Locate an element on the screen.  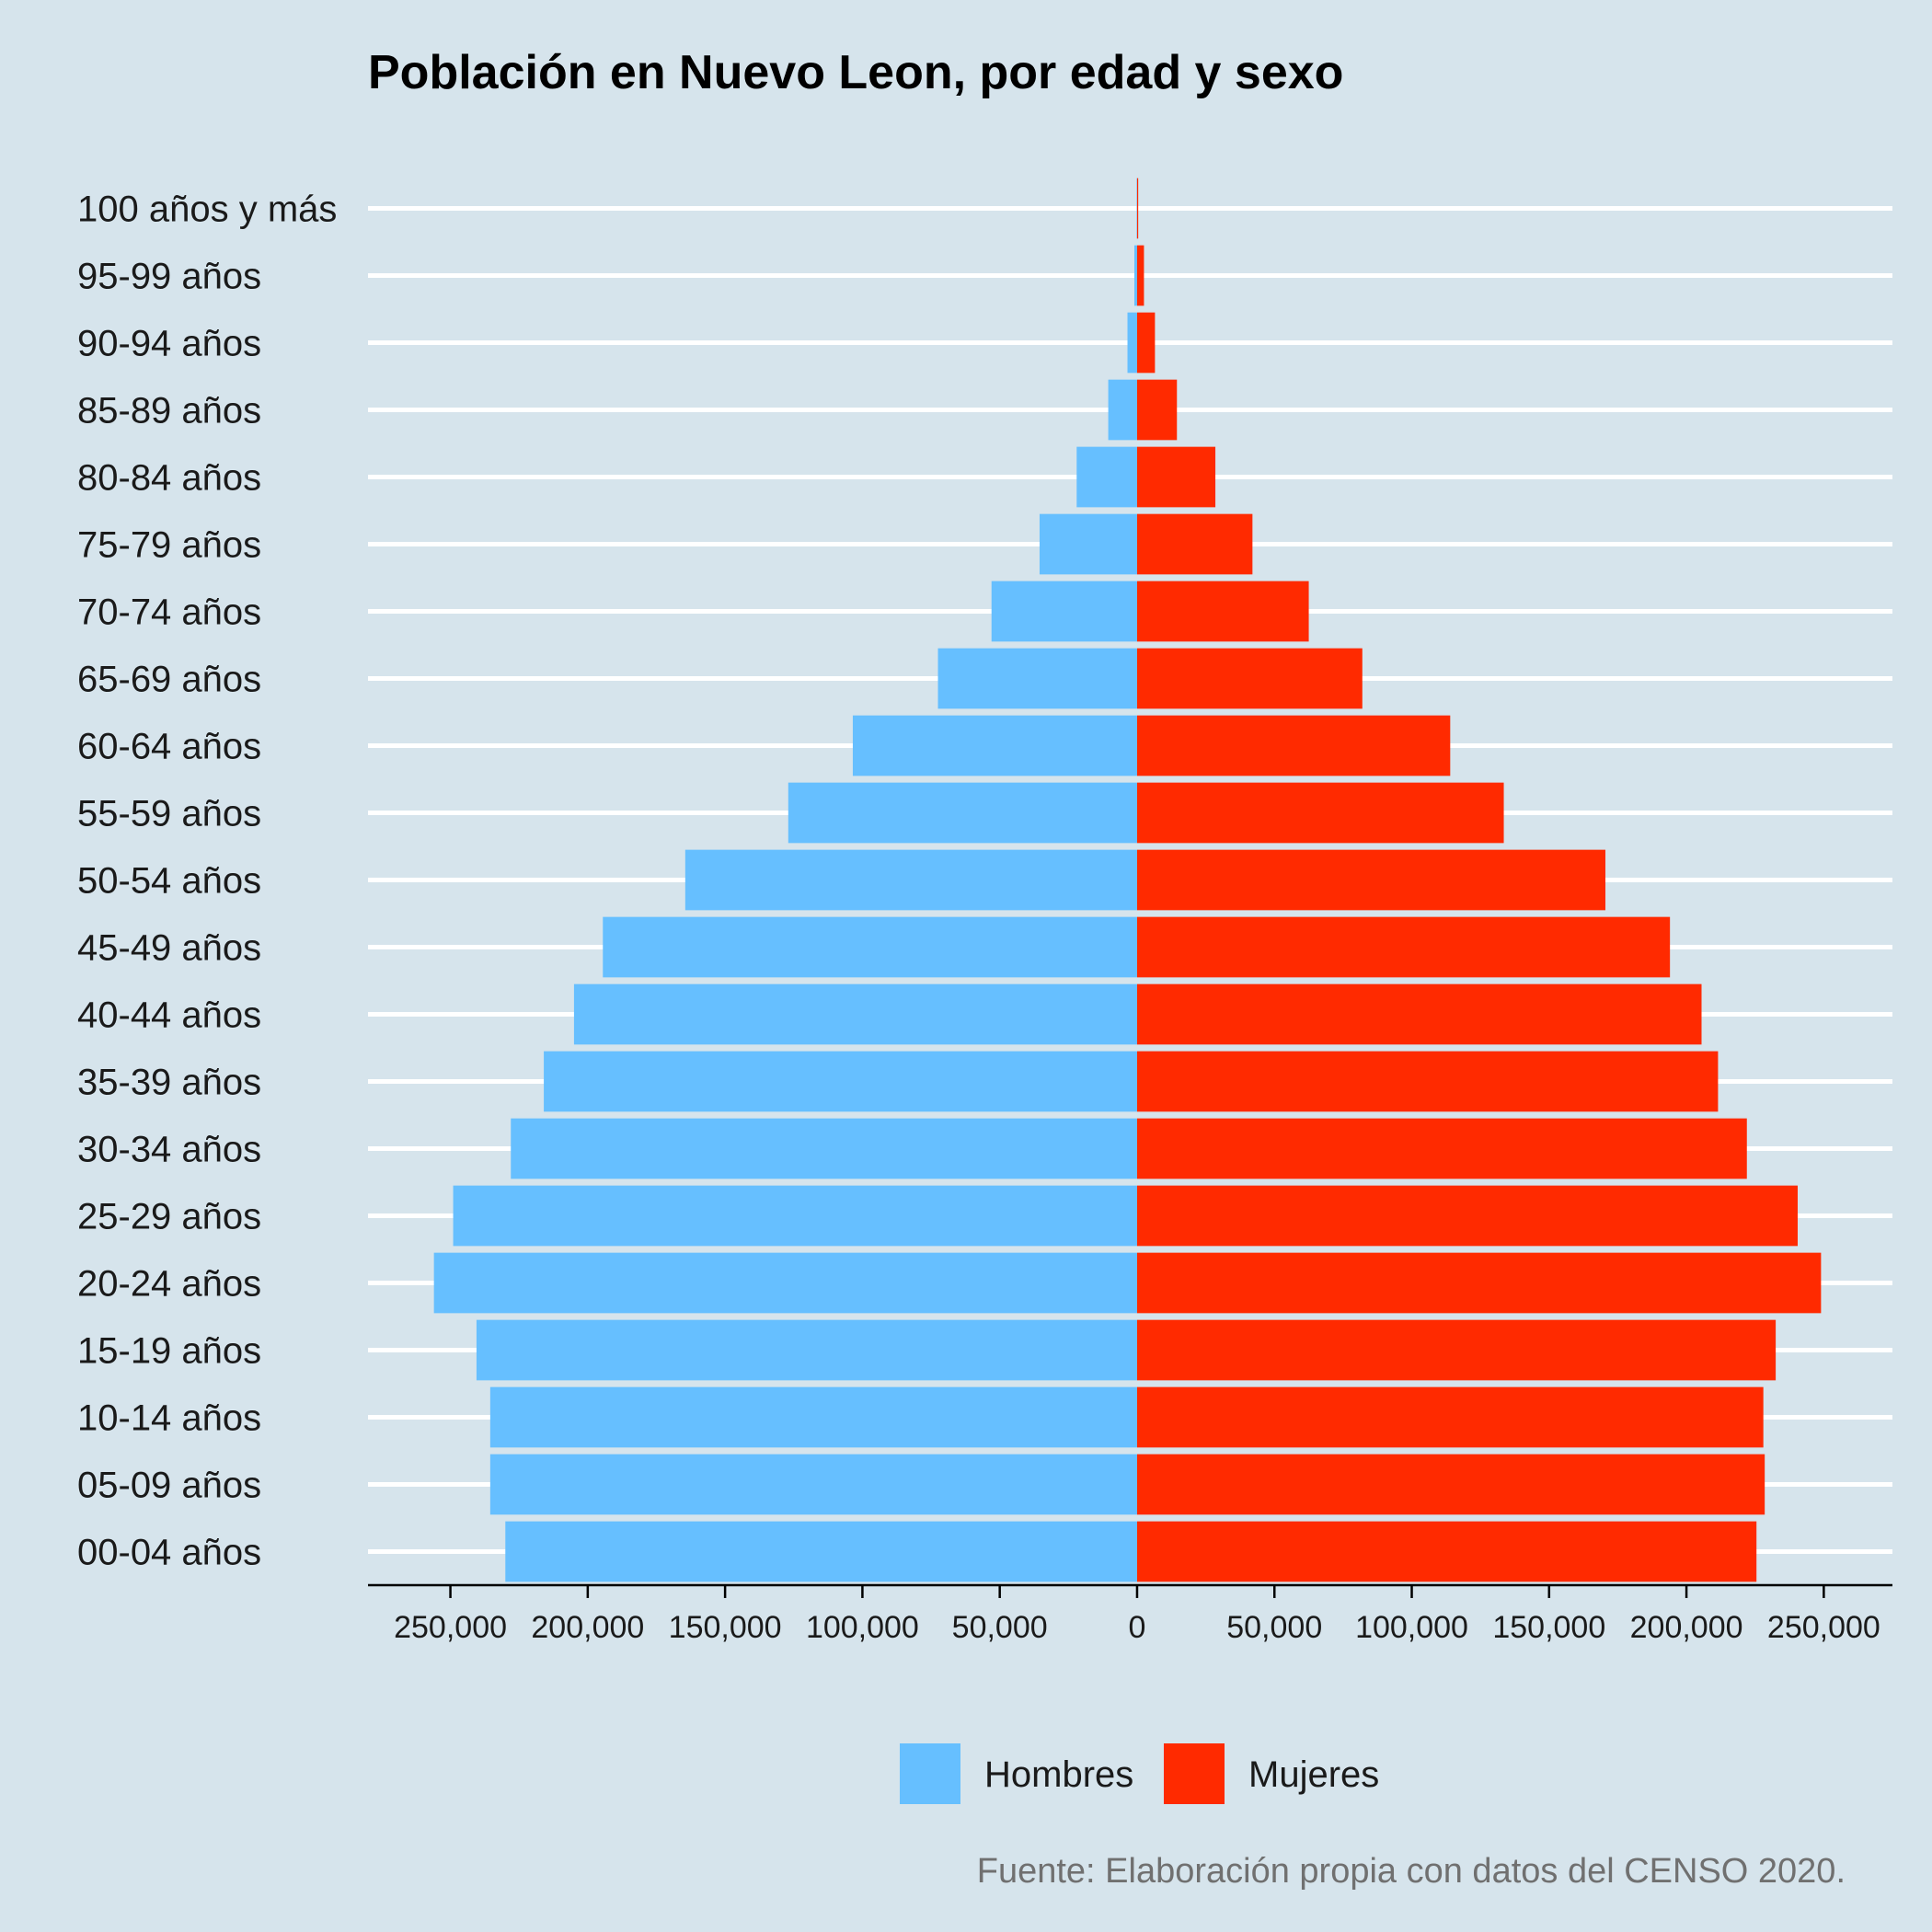
category-label: 00-04 años is located at coordinates (169, 1553).